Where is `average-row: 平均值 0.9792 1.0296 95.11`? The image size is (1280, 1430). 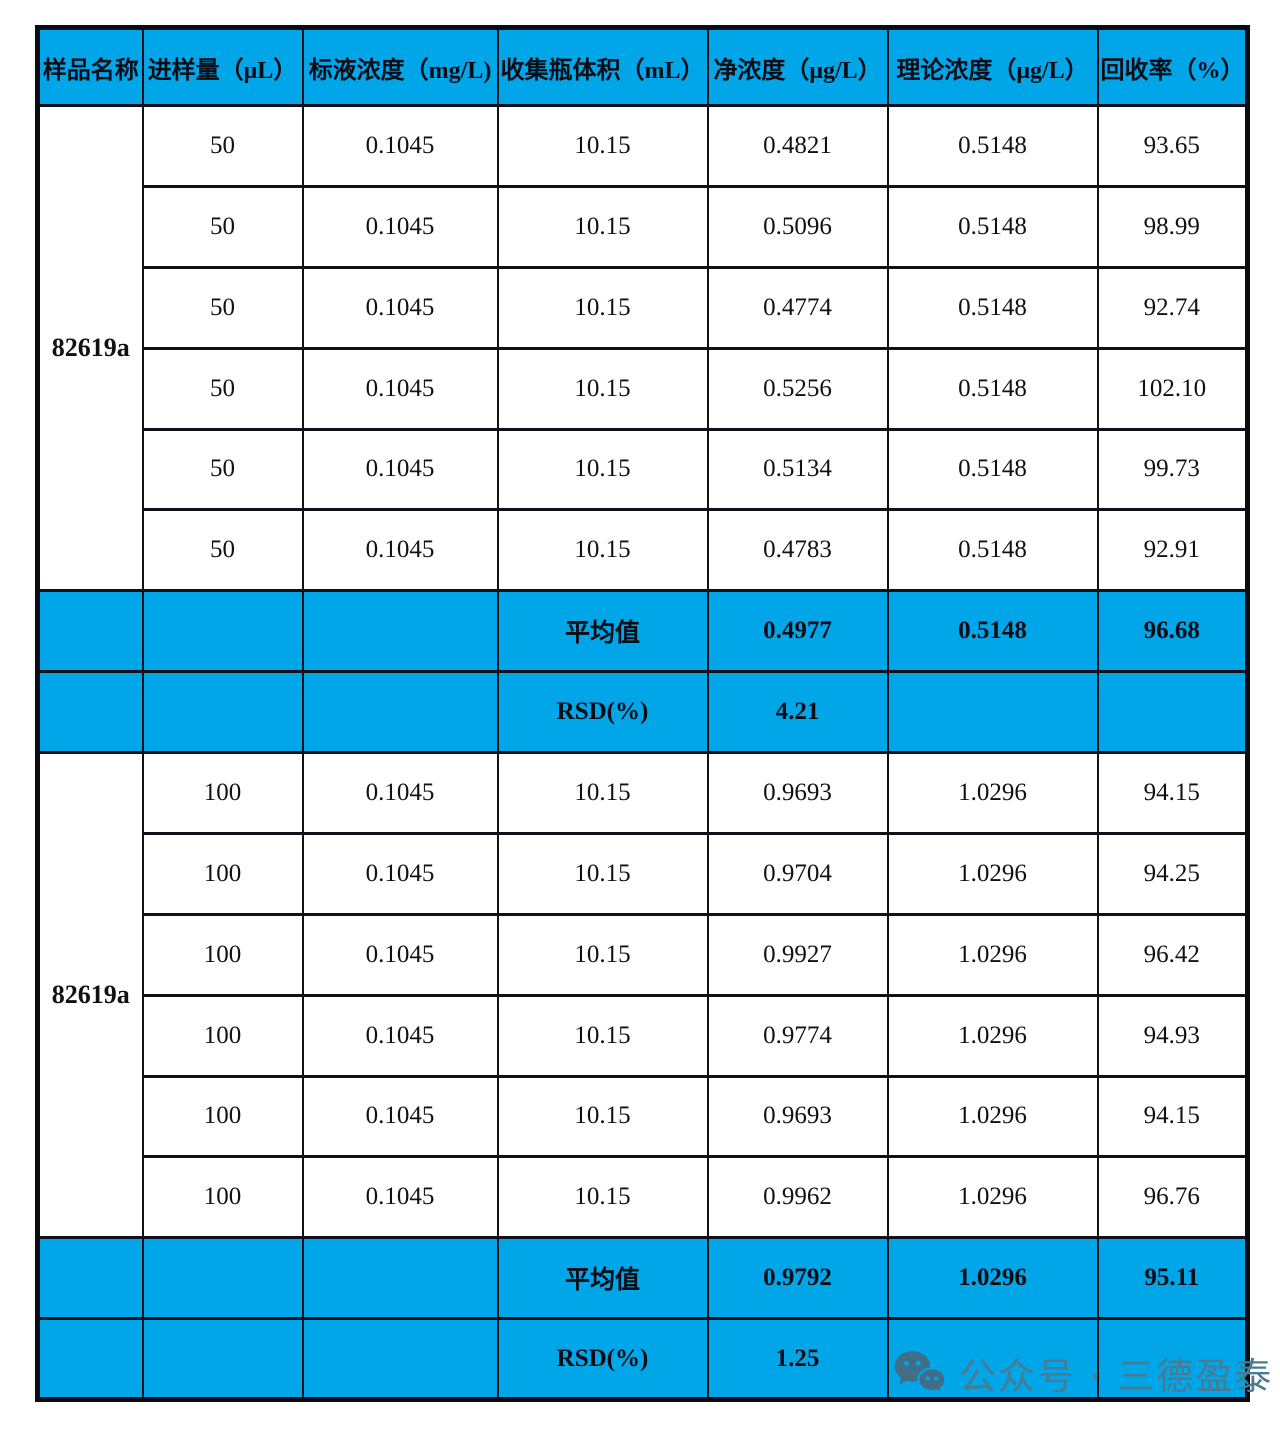 average-row: 平均值 0.9792 1.0296 95.11 is located at coordinates (642, 1278).